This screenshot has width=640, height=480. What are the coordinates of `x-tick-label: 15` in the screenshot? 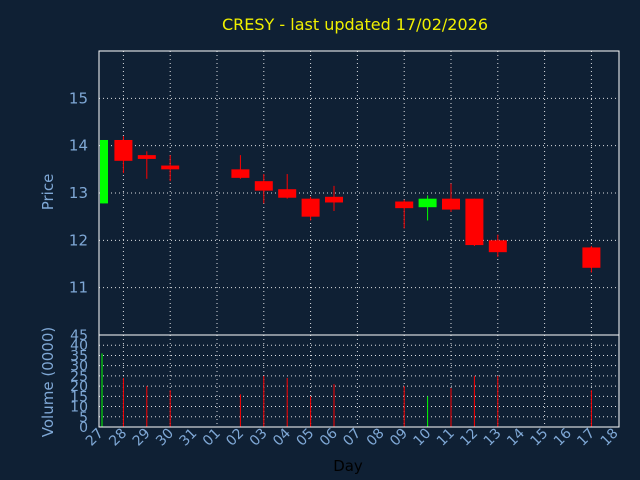 It's located at (540, 438).